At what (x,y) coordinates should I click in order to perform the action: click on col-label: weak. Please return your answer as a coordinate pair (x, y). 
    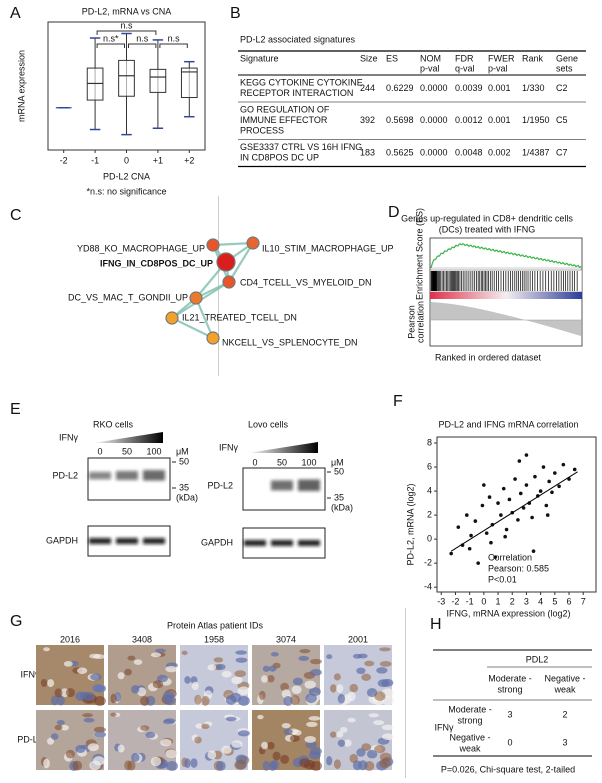
    Looking at the image, I should click on (564, 689).